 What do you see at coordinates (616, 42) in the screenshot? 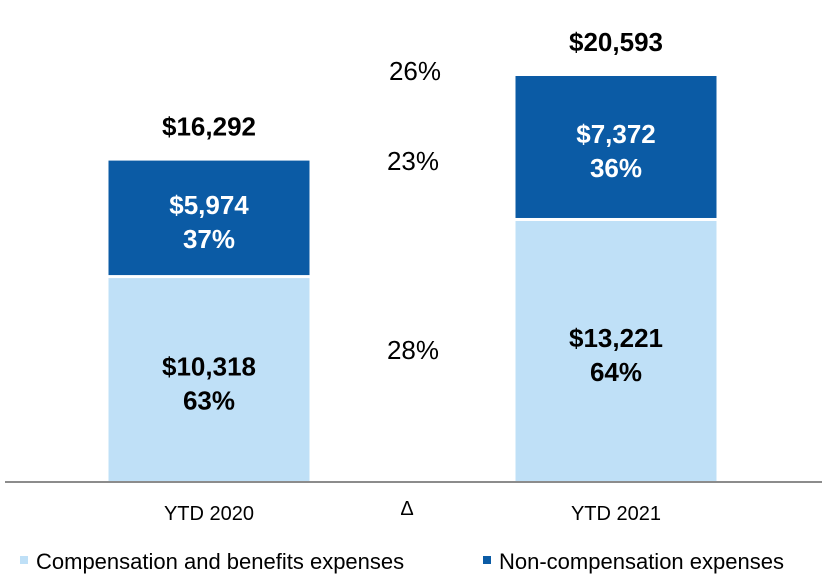
I see `total-label-1: $20,593` at bounding box center [616, 42].